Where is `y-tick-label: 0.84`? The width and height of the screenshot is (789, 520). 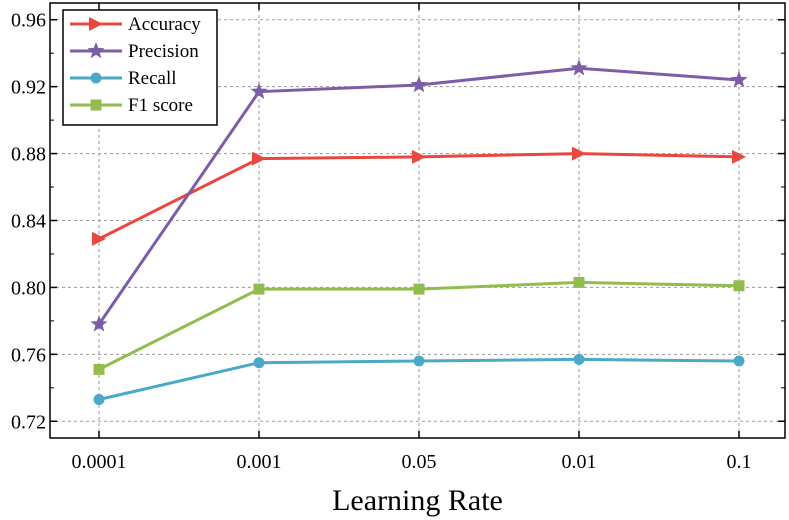
y-tick-label: 0.84 is located at coordinates (28, 222).